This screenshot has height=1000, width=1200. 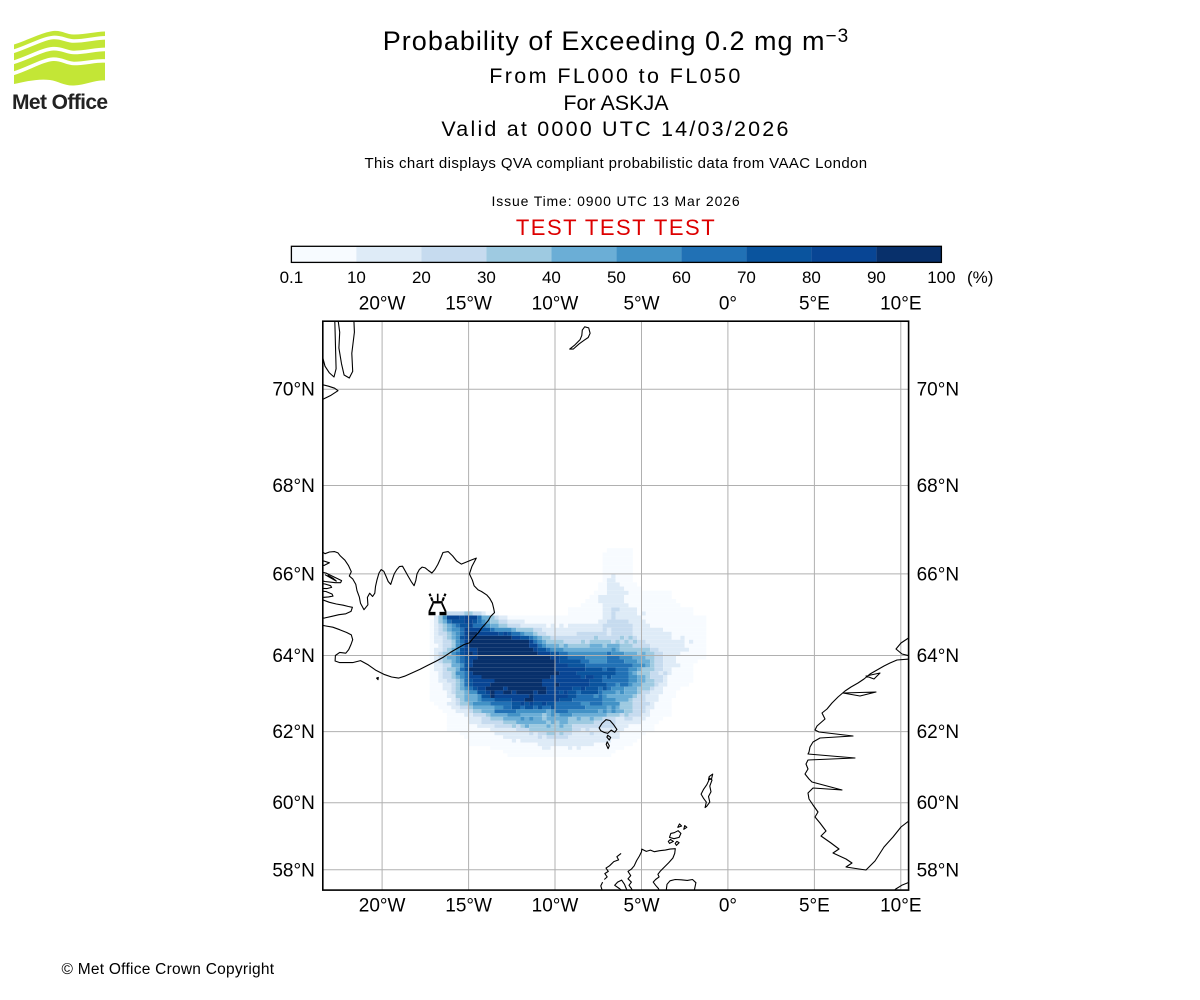 I want to click on svg-text: 100, so click(x=941, y=277).